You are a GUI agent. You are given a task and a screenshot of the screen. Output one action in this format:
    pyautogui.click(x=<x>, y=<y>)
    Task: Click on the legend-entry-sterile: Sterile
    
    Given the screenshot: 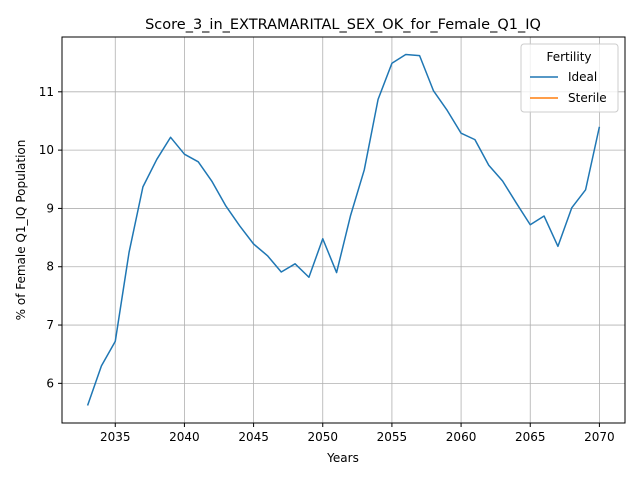 What is the action you would take?
    pyautogui.click(x=587, y=98)
    